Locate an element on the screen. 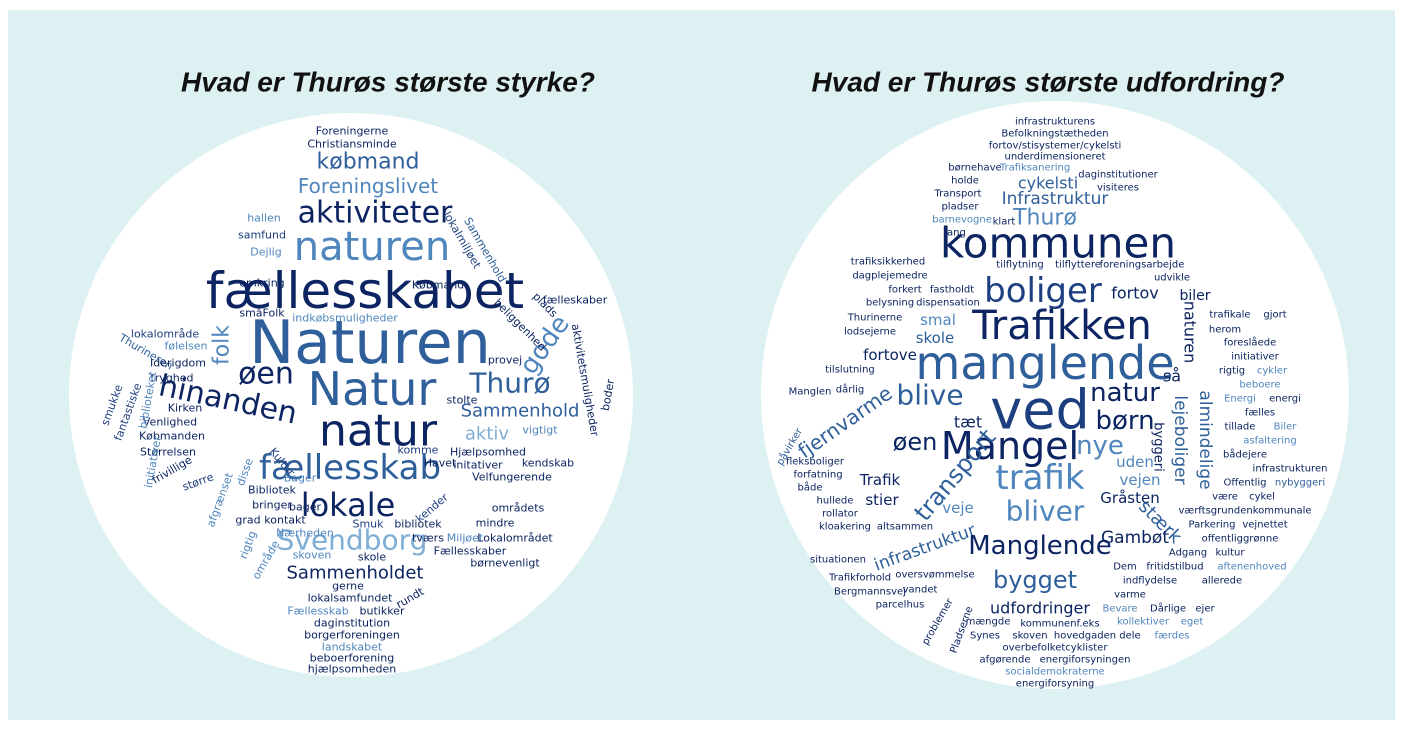  cloud-word: daginstitution is located at coordinates (352, 623).